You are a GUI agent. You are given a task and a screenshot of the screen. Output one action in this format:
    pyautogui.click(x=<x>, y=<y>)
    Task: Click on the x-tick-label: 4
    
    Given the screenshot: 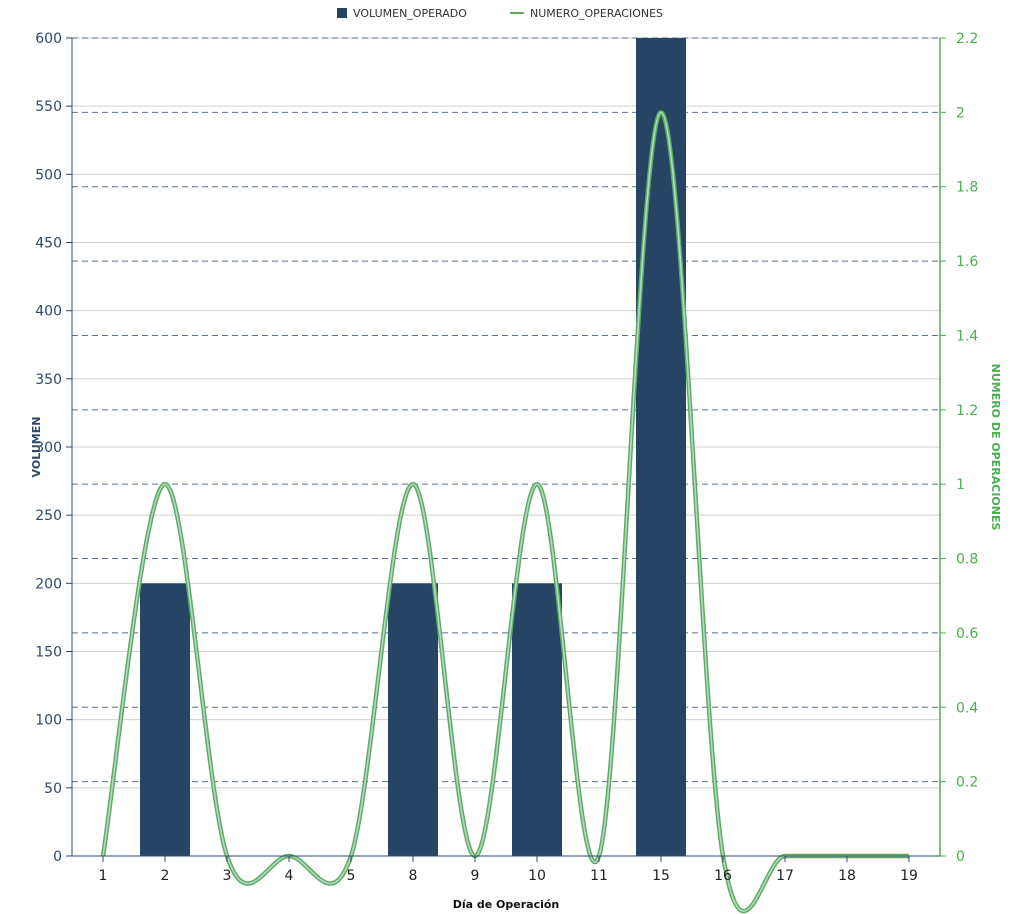 What is the action you would take?
    pyautogui.click(x=289, y=876)
    